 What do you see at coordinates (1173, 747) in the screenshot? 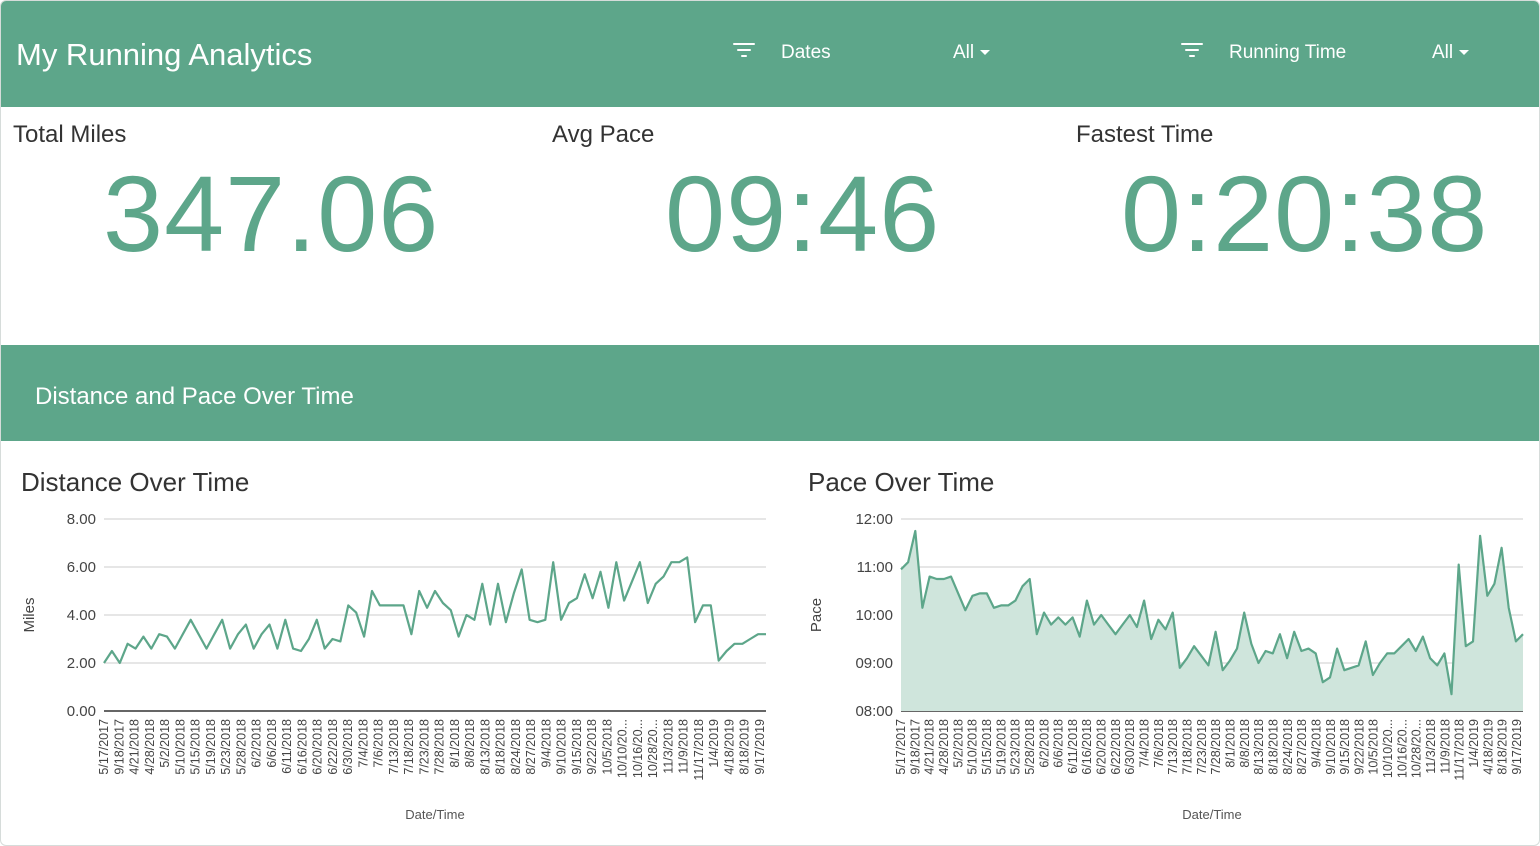
I see `x-tick-label: 7/13/2018` at bounding box center [1173, 747].